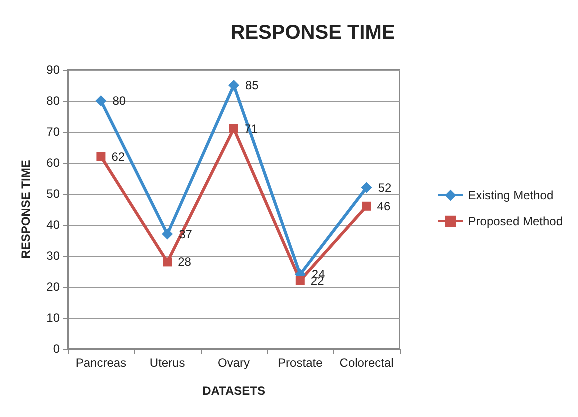  What do you see at coordinates (168, 363) in the screenshot?
I see `x-tick-label: Uterus` at bounding box center [168, 363].